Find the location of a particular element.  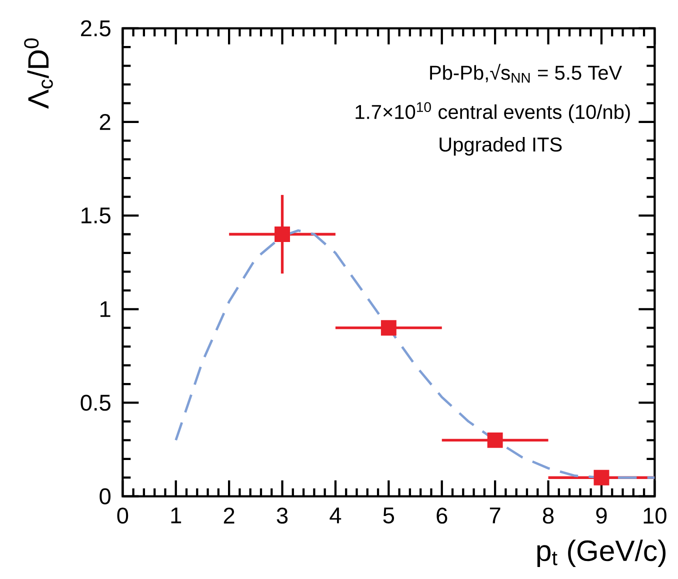

x-tick-label: 6 is located at coordinates (442, 516).